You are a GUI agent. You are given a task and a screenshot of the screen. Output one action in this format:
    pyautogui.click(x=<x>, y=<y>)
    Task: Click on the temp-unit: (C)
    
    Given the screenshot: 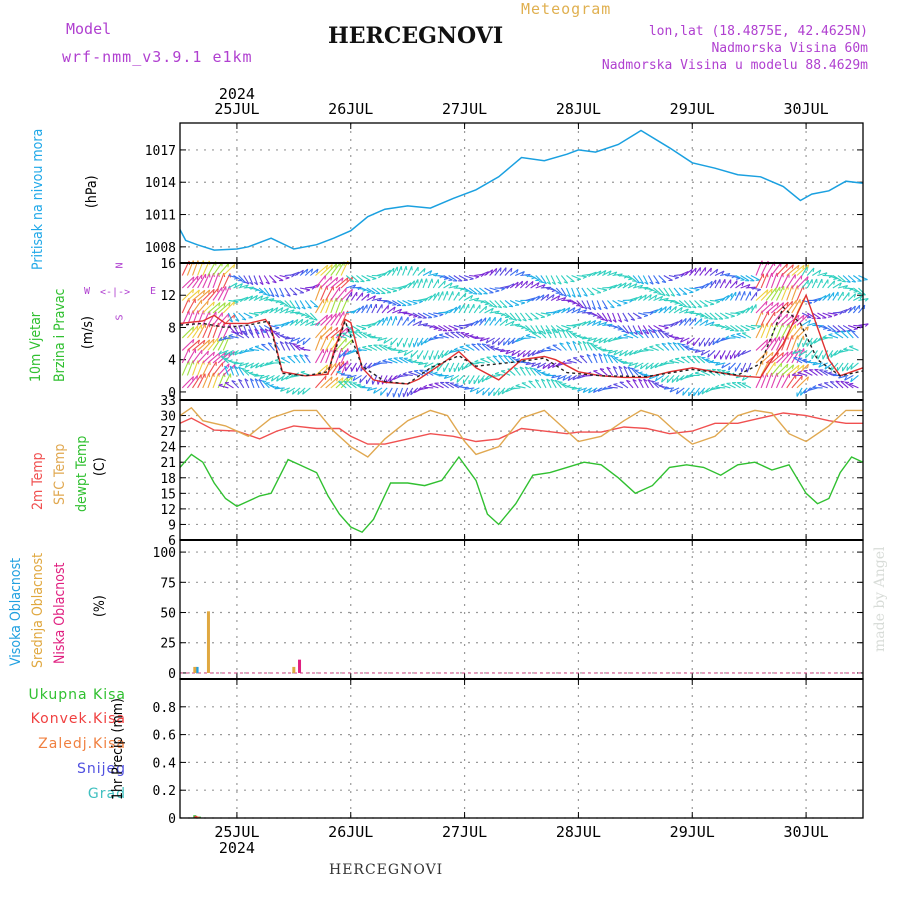 What is the action you would take?
    pyautogui.click(x=100, y=466)
    